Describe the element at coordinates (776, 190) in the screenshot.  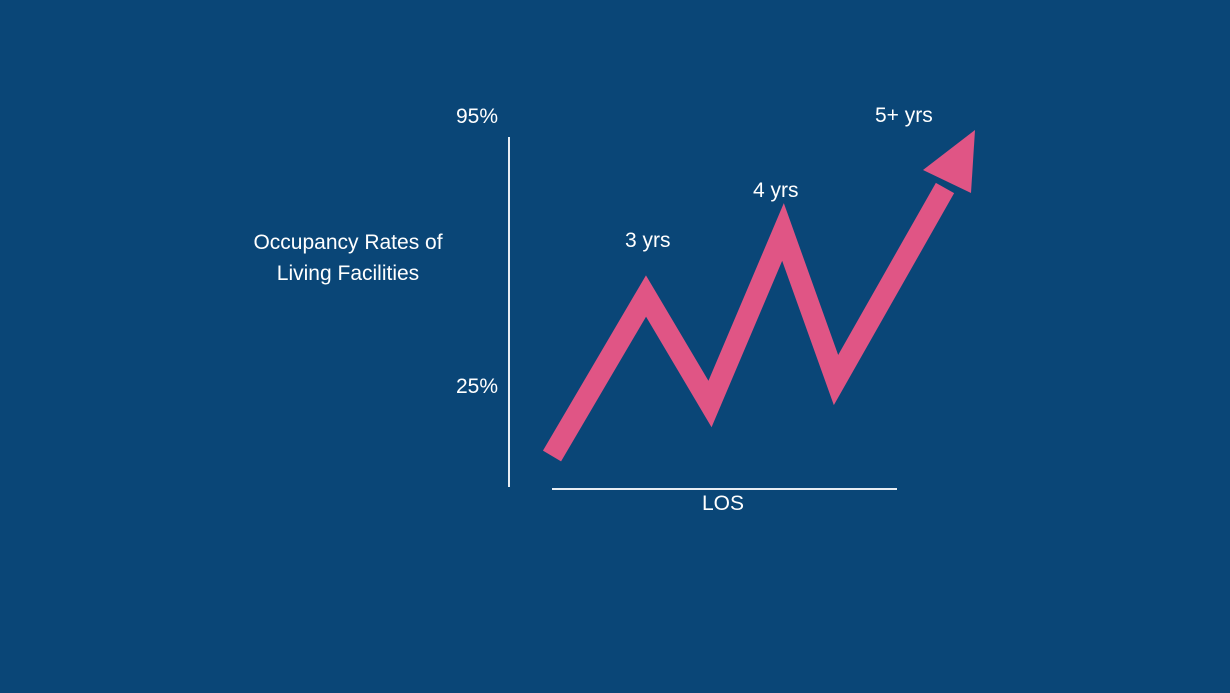
I see `point-label-4-yrs: 4 yrs` at that location.